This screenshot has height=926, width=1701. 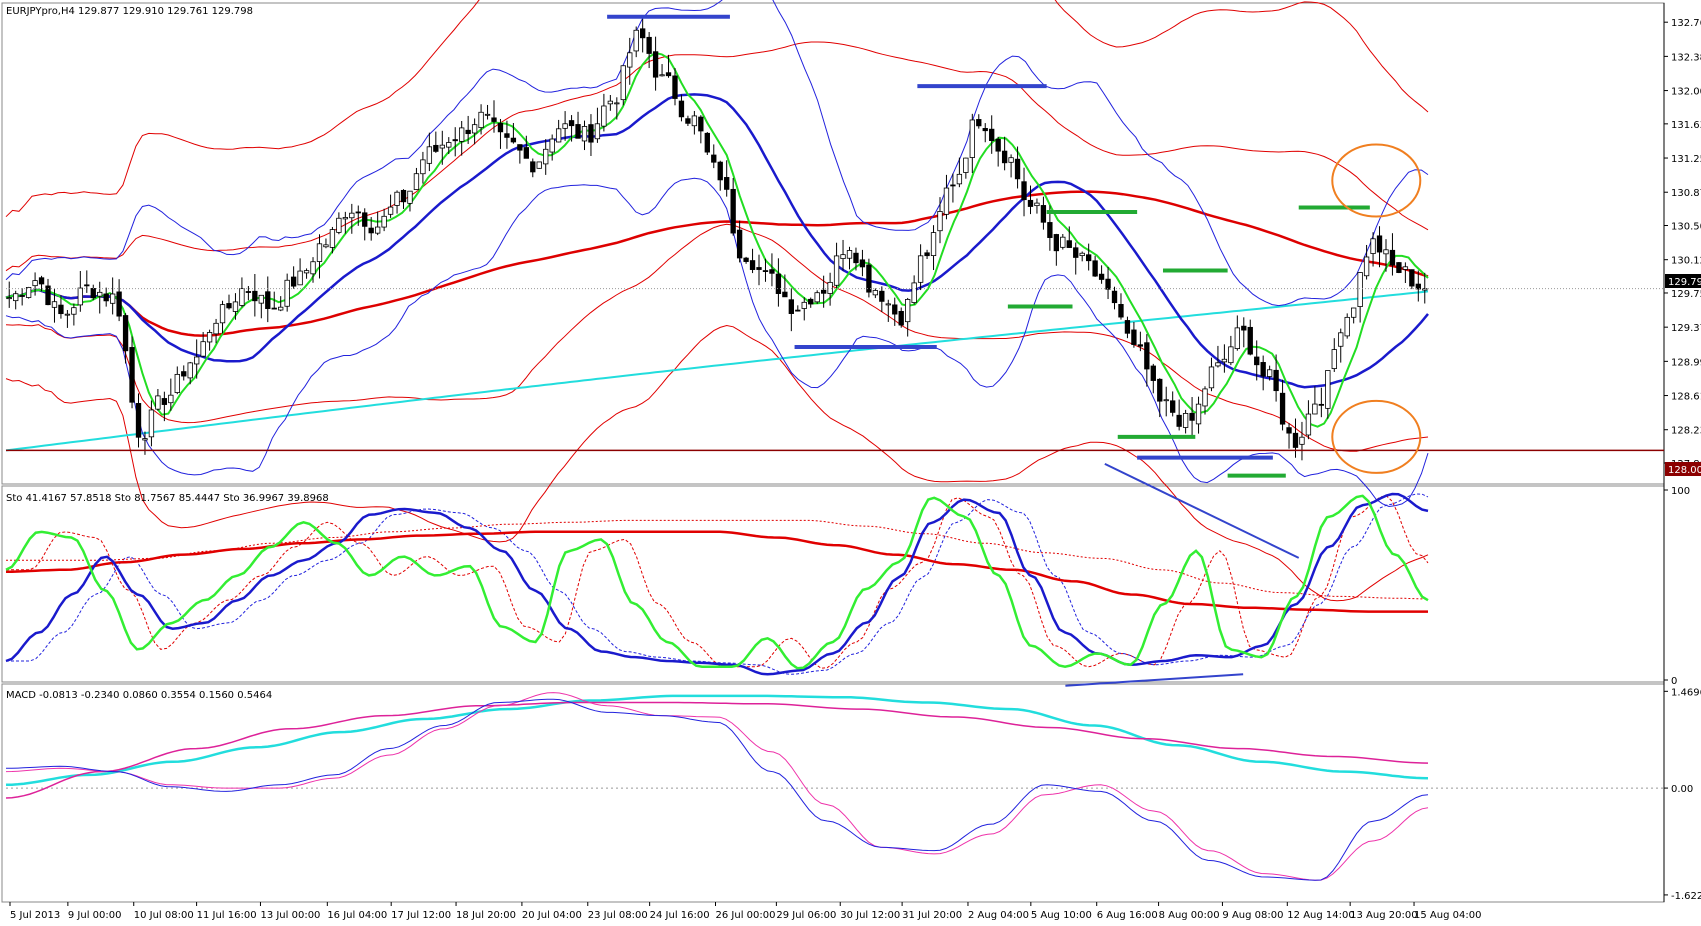 I want to click on x-tick-label: 20 Jul 04:00, so click(x=552, y=915).